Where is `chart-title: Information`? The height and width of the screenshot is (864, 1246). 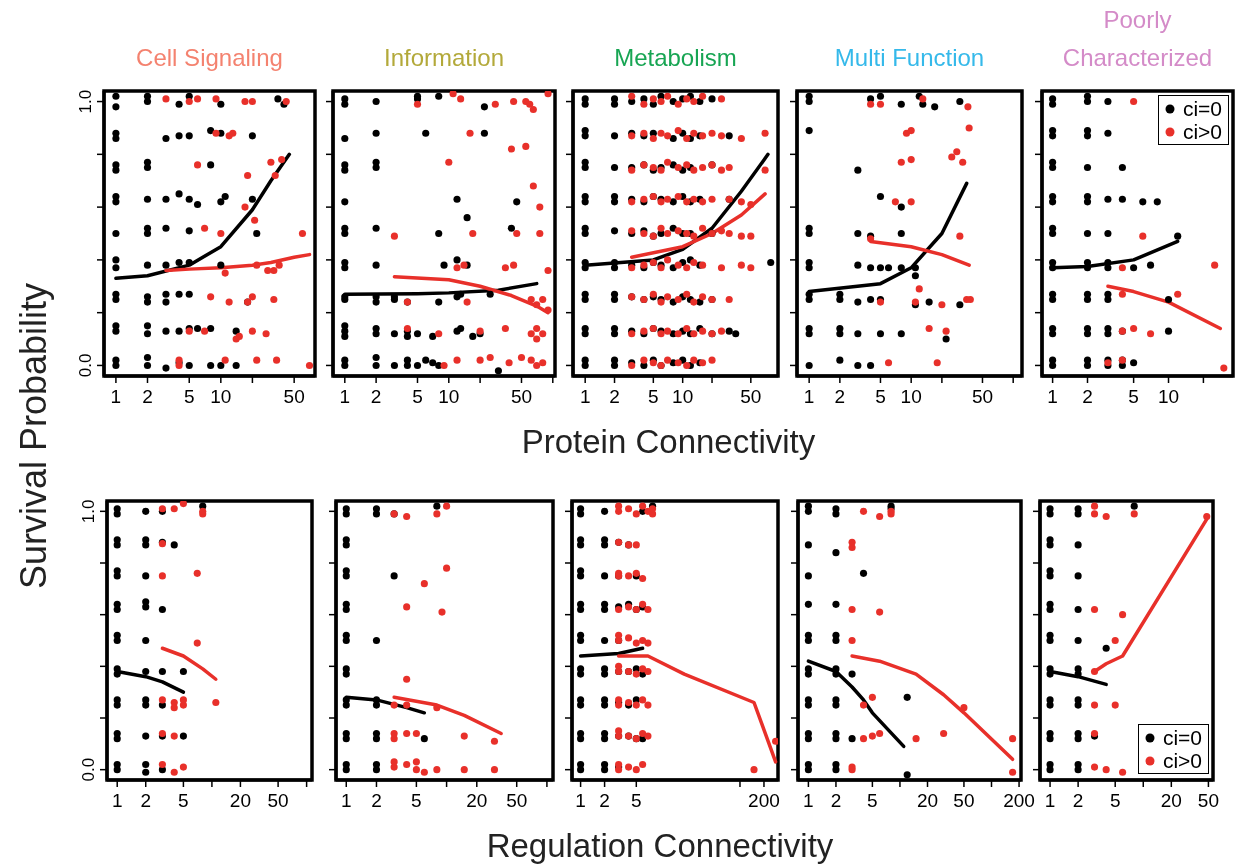
chart-title: Information is located at coordinates (444, 58).